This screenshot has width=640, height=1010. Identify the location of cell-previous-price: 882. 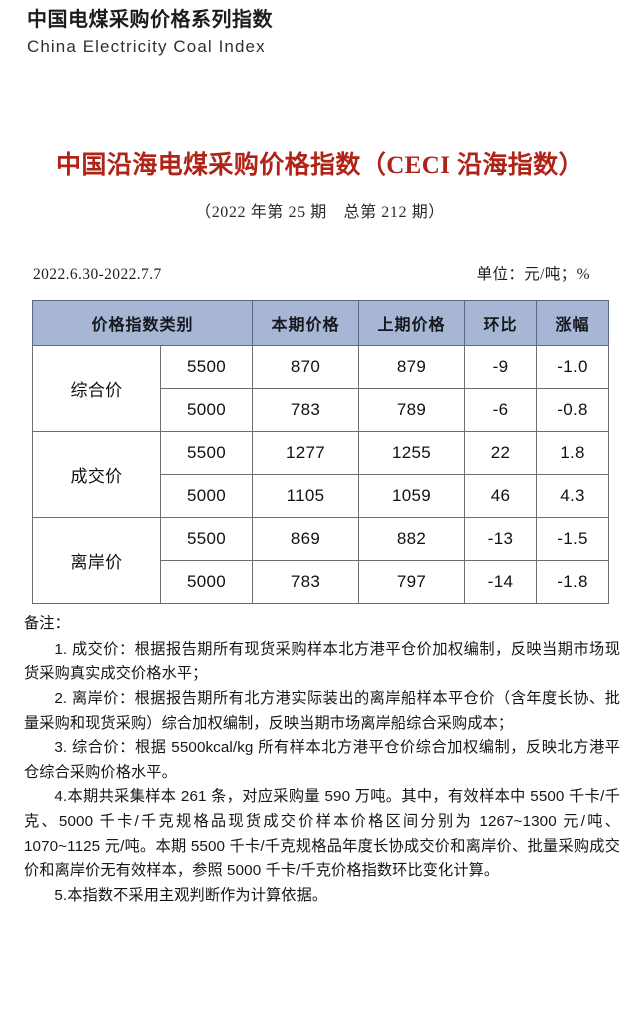
(412, 539).